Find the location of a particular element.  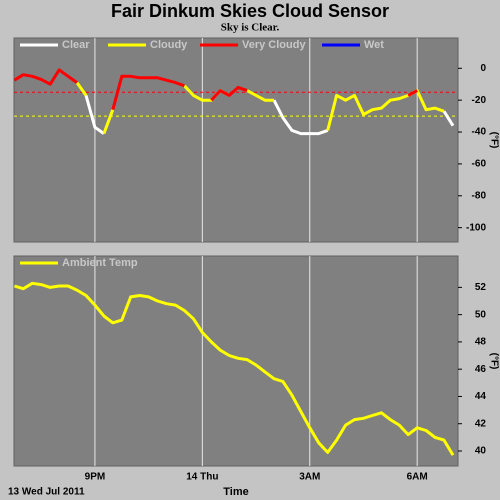

legend-label: Very Cloudy is located at coordinates (274, 45).